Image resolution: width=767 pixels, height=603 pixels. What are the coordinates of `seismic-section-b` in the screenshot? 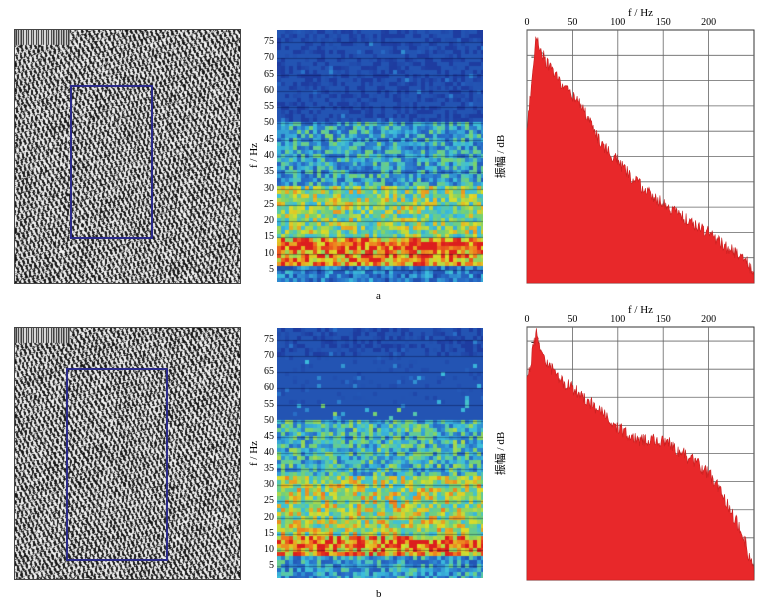 It's located at (127, 453).